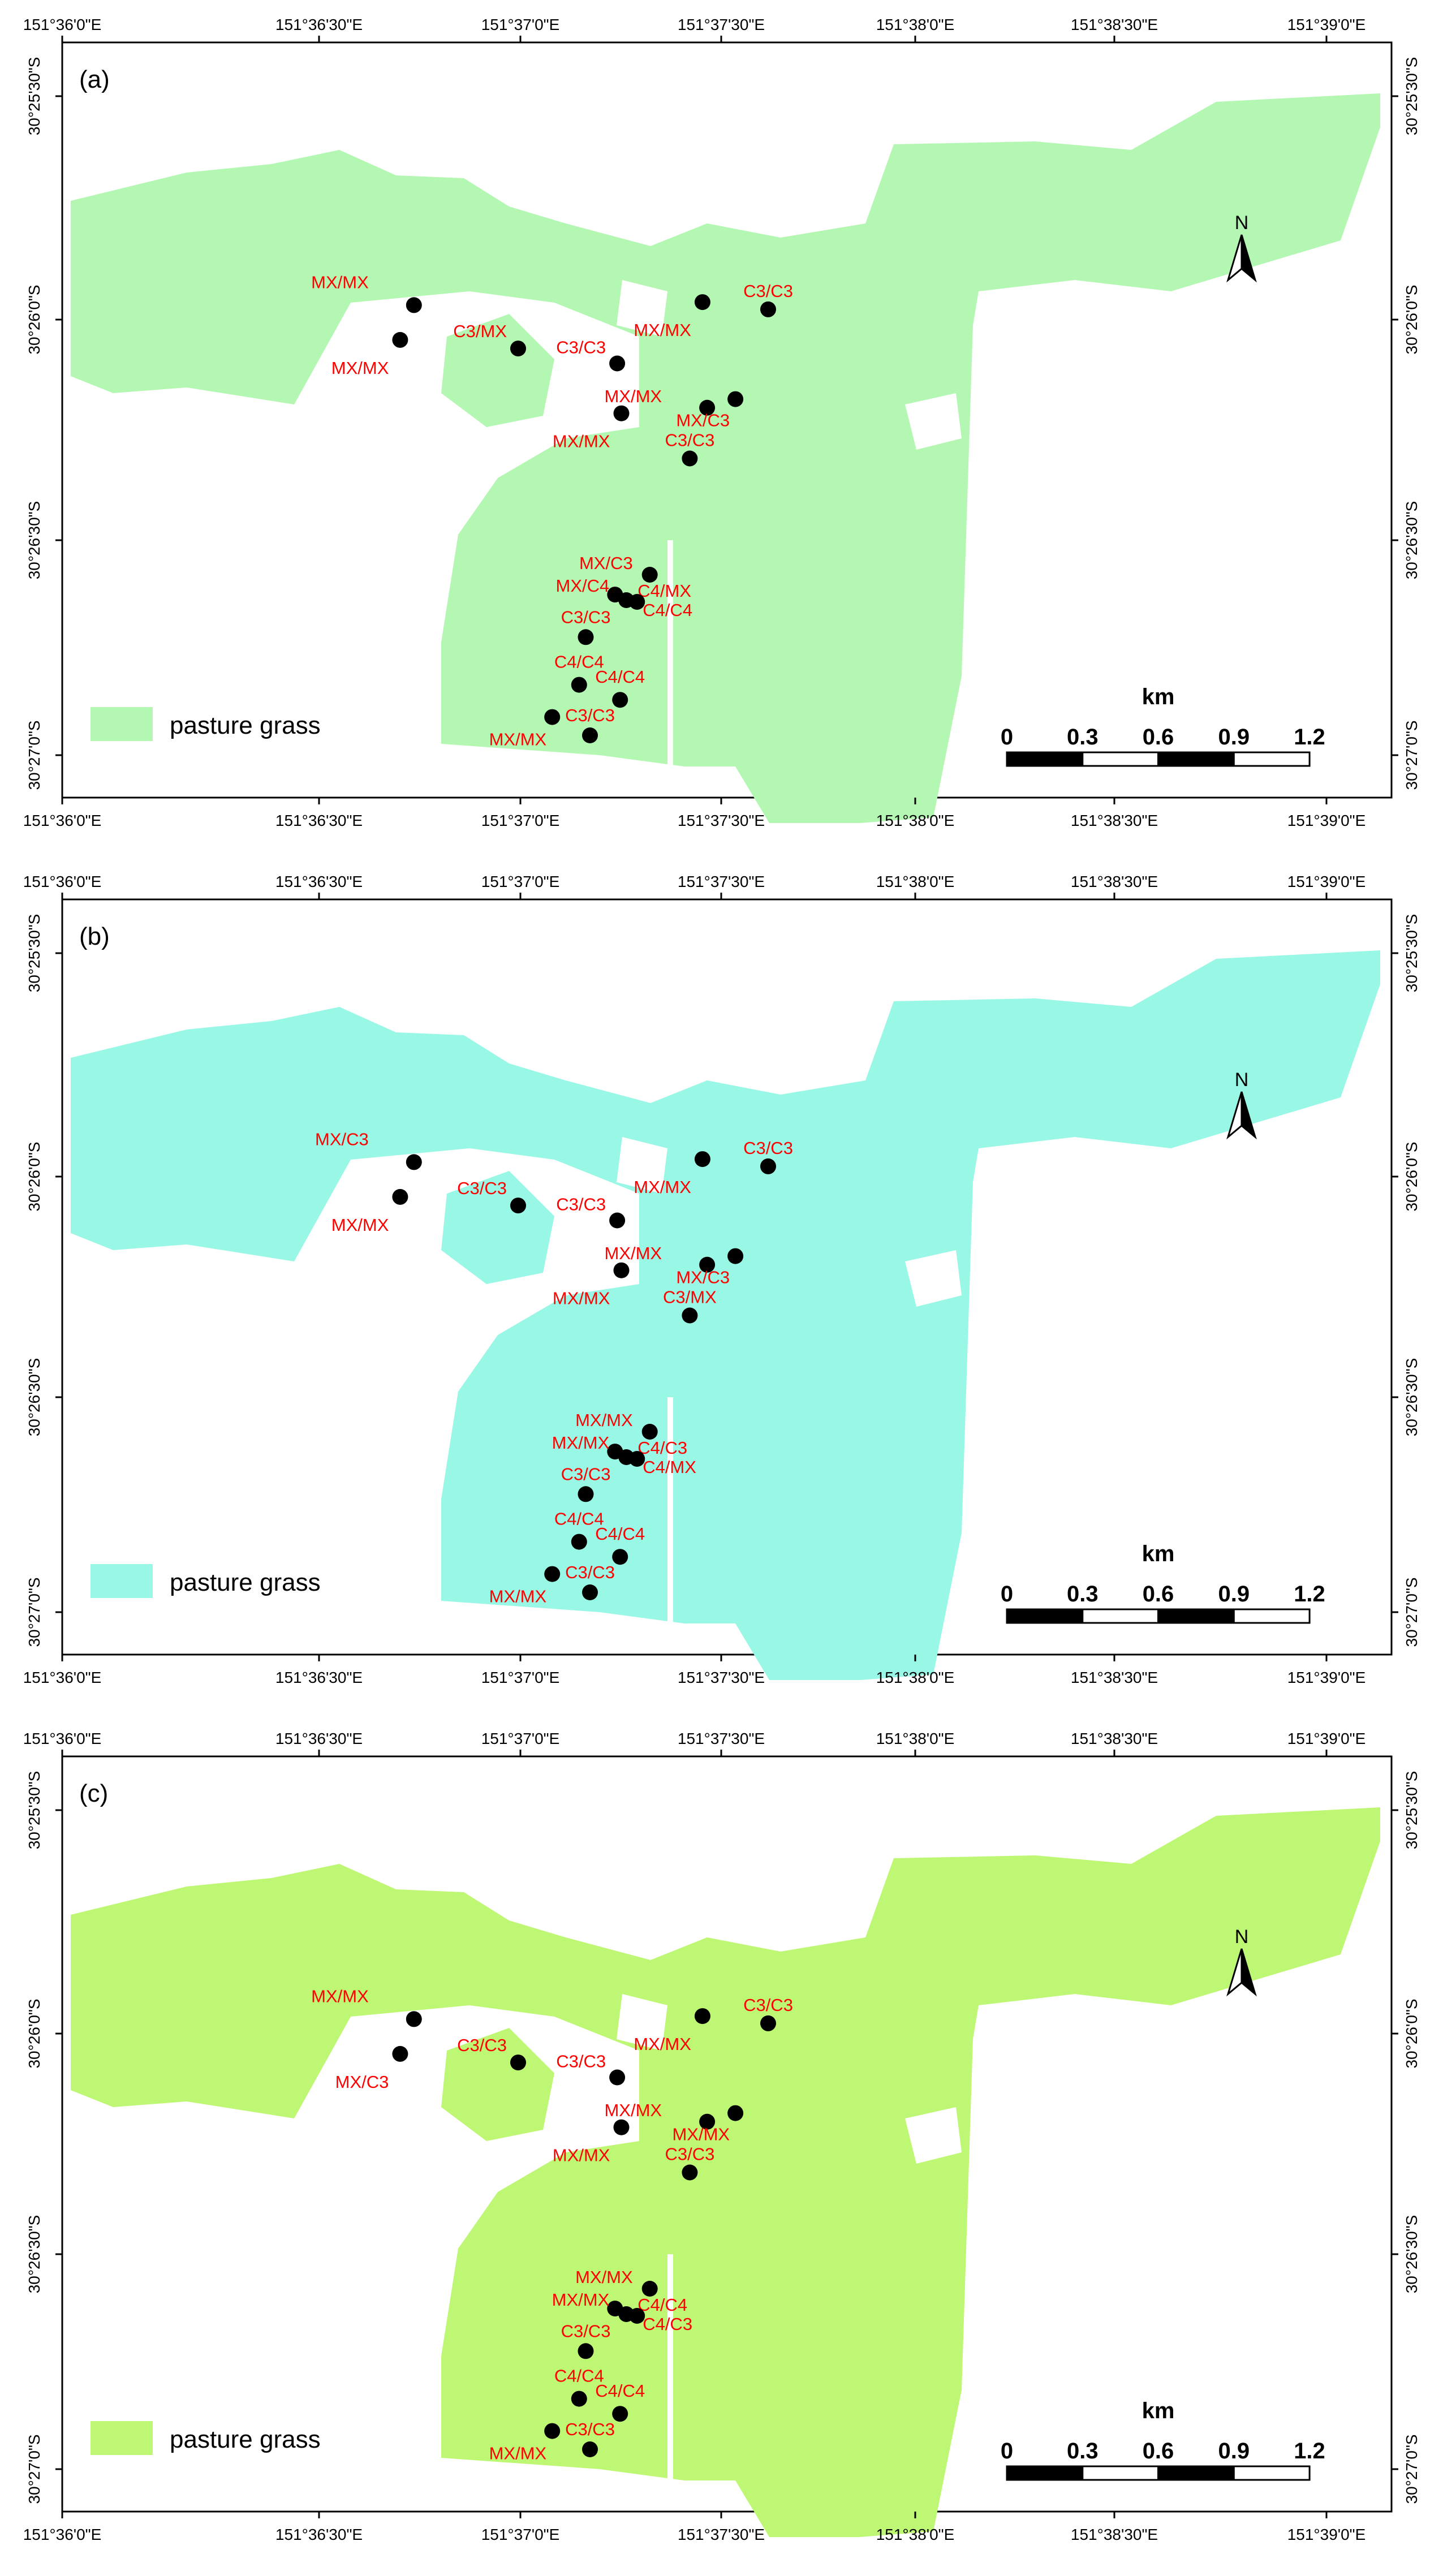 The width and height of the screenshot is (1456, 2567). What do you see at coordinates (62, 881) in the screenshot?
I see `lon-label-top: 151°36'0"E` at bounding box center [62, 881].